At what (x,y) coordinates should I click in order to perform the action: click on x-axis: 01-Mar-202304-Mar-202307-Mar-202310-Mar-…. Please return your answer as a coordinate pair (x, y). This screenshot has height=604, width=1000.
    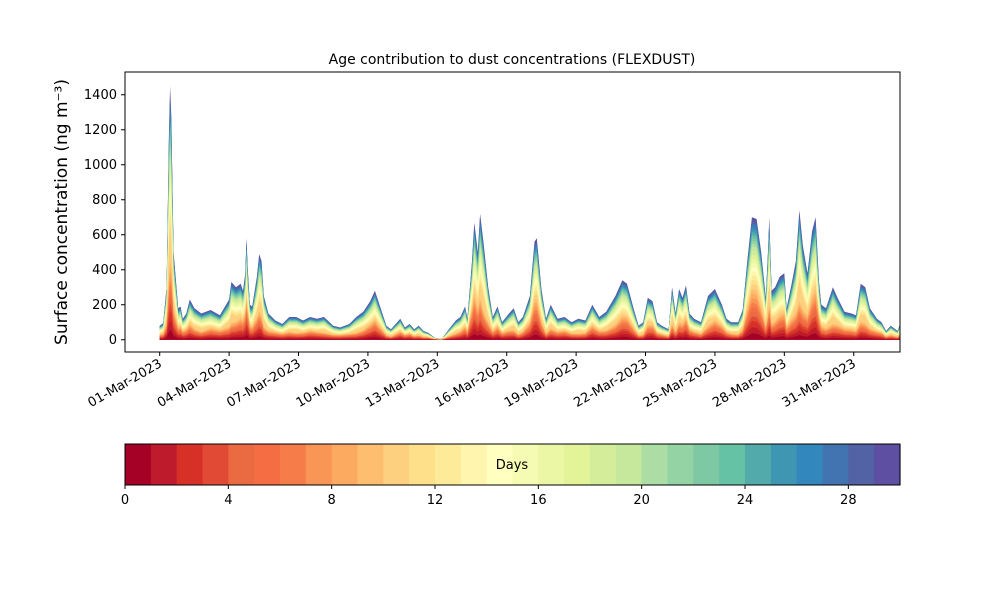
    Looking at the image, I should click on (472, 381).